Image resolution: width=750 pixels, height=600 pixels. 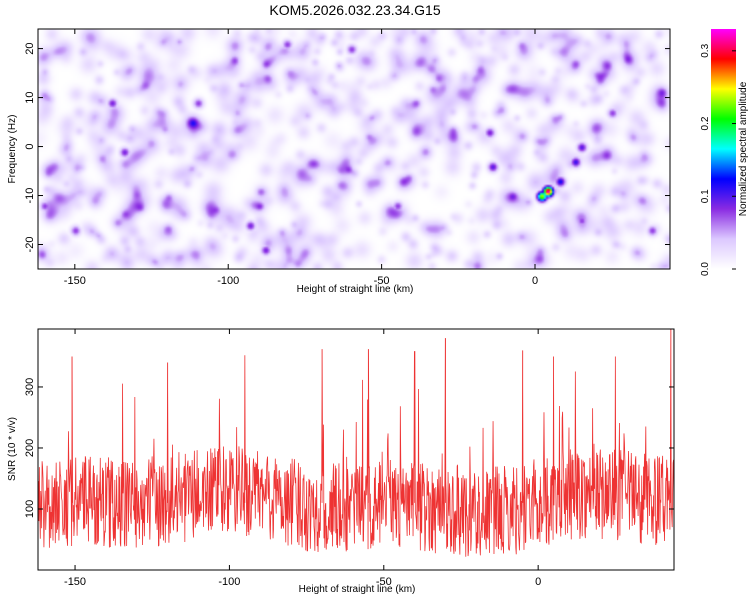 What do you see at coordinates (723, 149) in the screenshot?
I see `colorbar-gradient` at bounding box center [723, 149].